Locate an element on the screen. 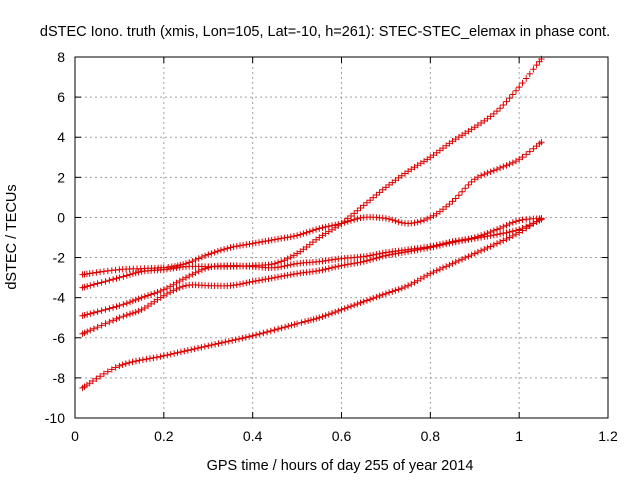 The width and height of the screenshot is (640, 480). x-axis-label: GPS time / hours of day 255 of year 2014 is located at coordinates (340, 466).